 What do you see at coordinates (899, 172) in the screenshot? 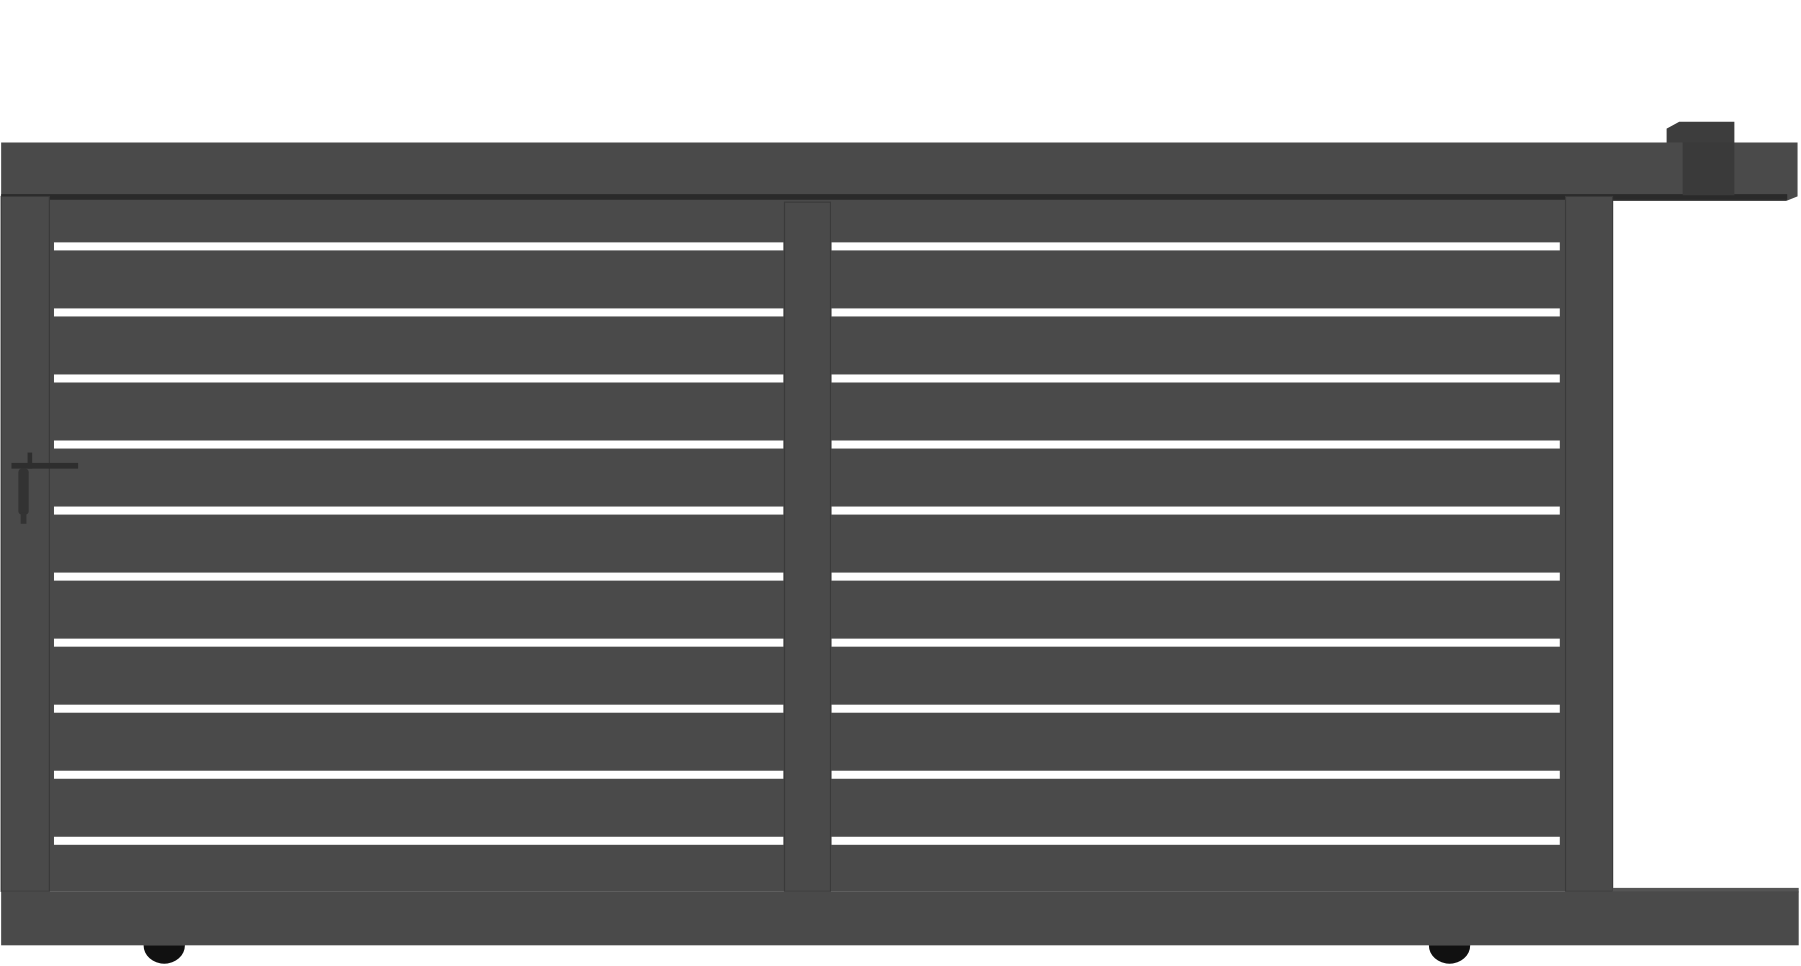
I see `top-rail` at bounding box center [899, 172].